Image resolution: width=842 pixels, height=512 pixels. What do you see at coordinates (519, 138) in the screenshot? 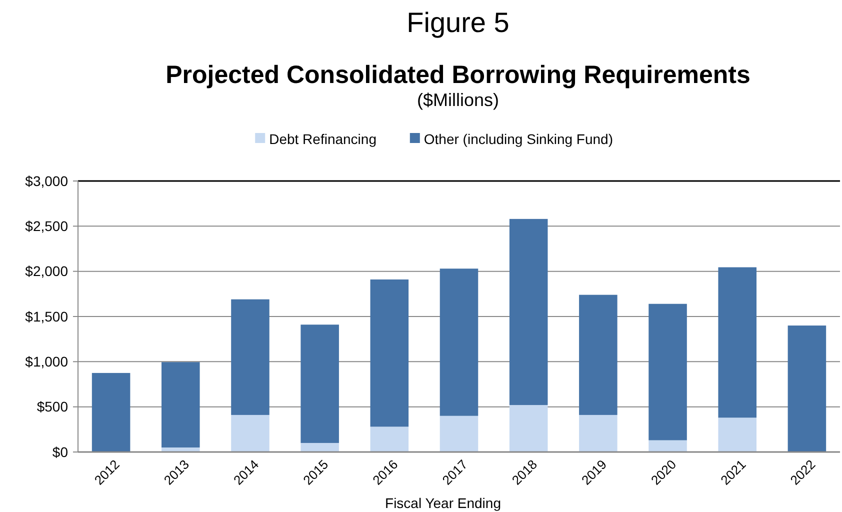
I see `legend-label: Other (including Sinking Fund)` at bounding box center [519, 138].